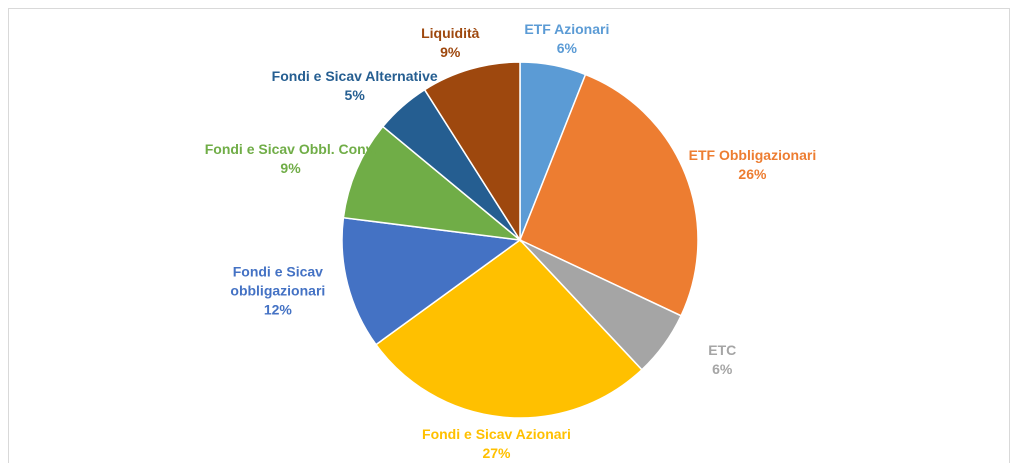  Describe the element at coordinates (496, 434) in the screenshot. I see `category-label: Fondi e Sicav Azionari` at that location.